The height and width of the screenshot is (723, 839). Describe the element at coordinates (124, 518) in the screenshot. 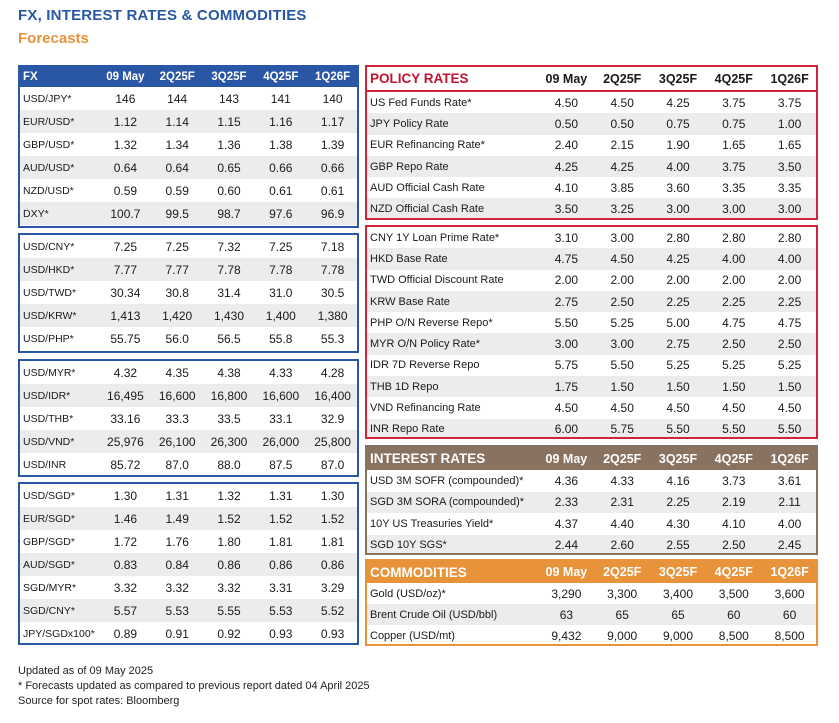

I see `cell-value: 1.46` at that location.